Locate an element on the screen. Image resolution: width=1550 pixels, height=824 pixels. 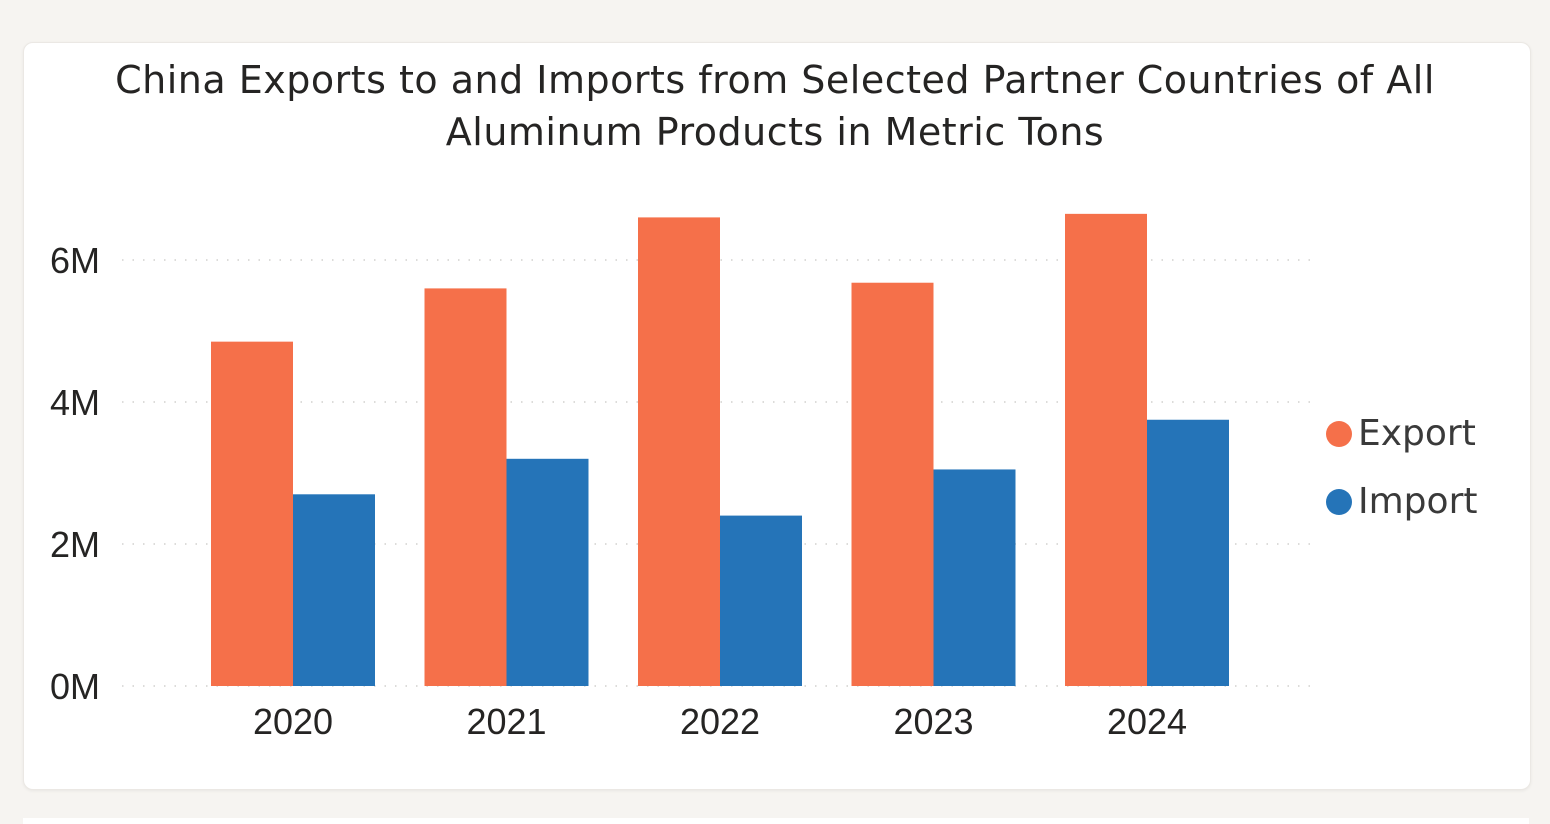
x-axis-ticks: 2020 2021 2022 2023 2024 is located at coordinates (720, 721).